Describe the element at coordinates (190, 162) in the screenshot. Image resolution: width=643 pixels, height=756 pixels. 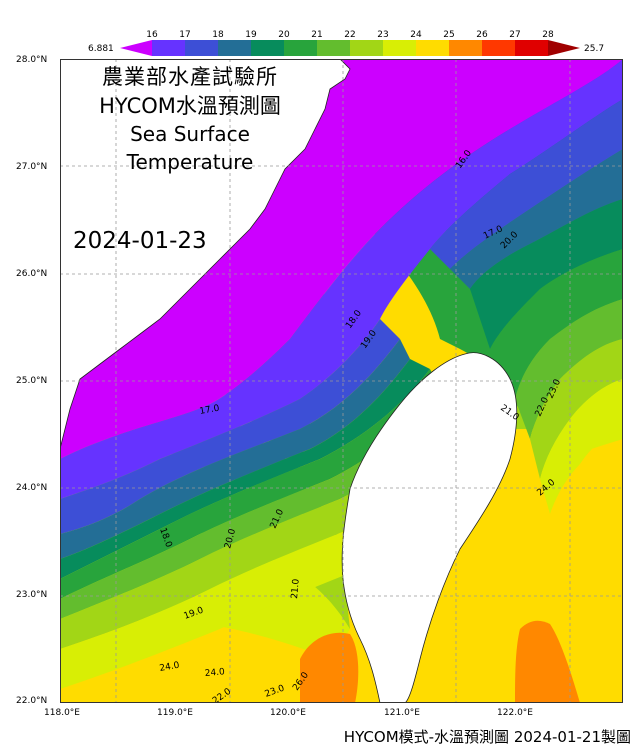
I see `title-sst-line2: Temperature` at that location.